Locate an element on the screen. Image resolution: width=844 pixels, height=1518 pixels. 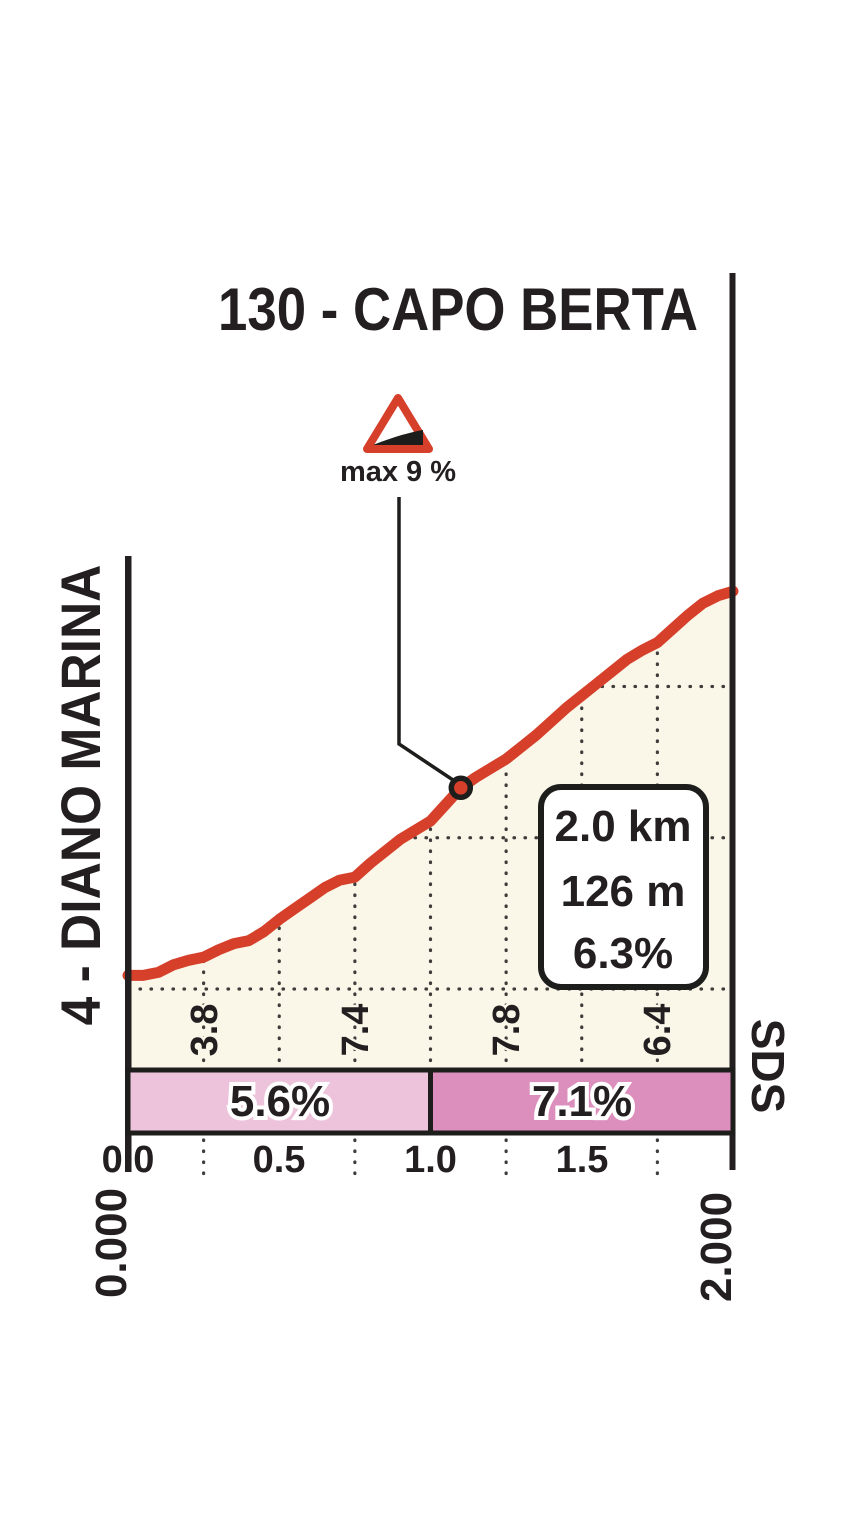
km-gradient-bar is located at coordinates (582, 1101).